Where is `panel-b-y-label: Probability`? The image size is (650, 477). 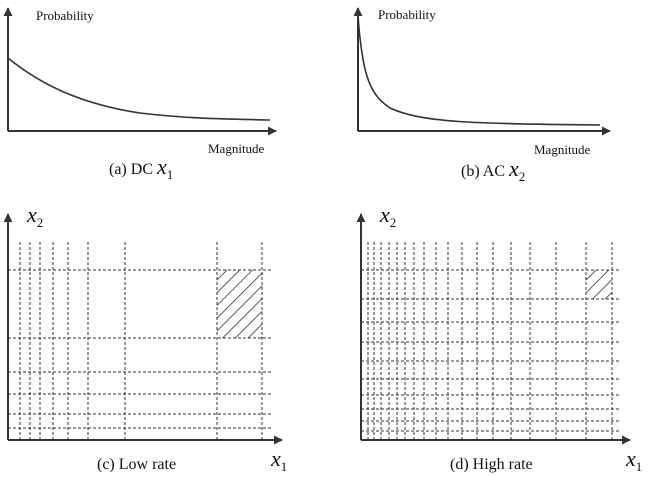
panel-b-y-label: Probability is located at coordinates (407, 14).